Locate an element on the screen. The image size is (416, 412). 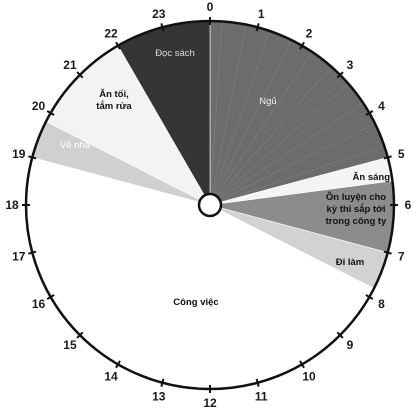
hour-label-21: 21 is located at coordinates (70, 65).